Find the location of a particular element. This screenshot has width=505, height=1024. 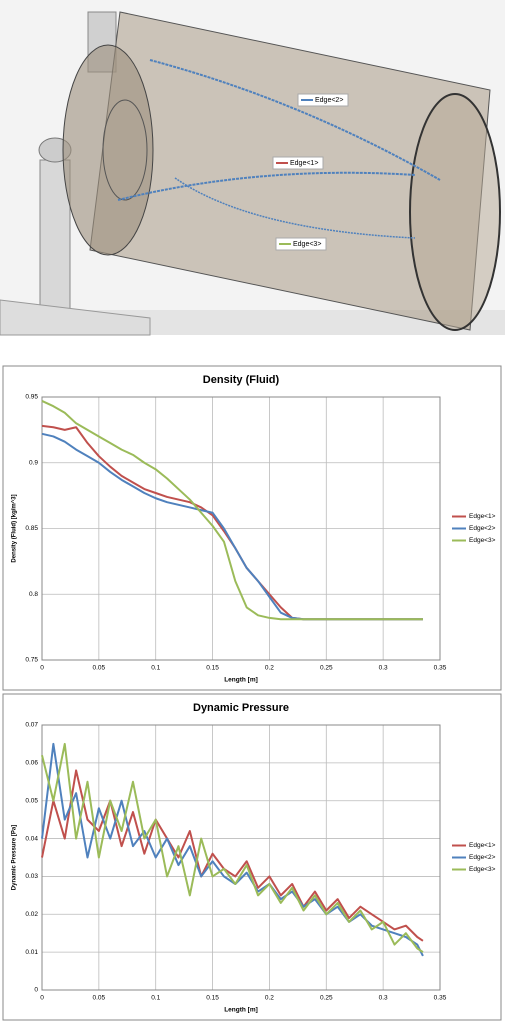

y-axis-label: Density (Fluid) [kg/m^3] is located at coordinates (15, 528).